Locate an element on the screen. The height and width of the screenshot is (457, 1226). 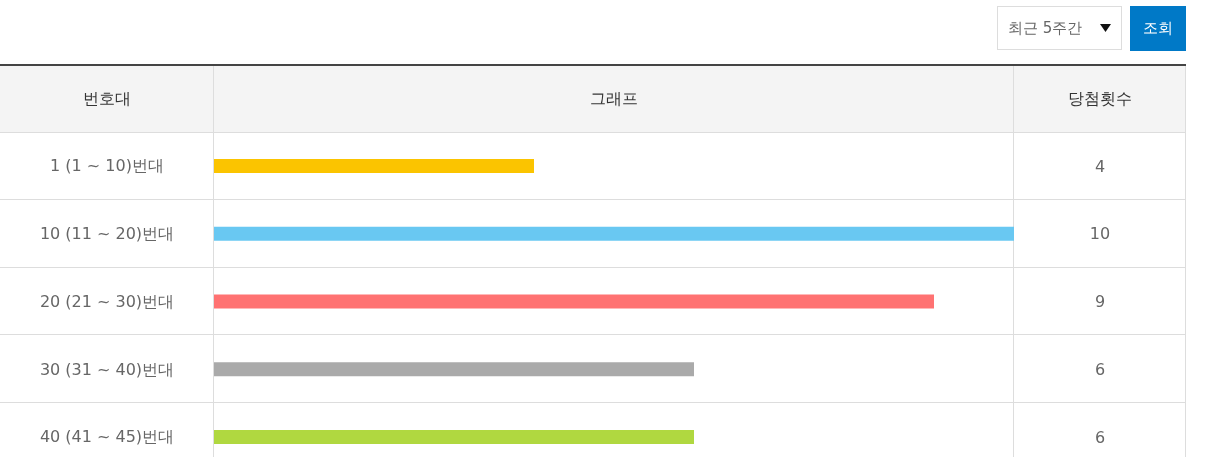
y-tick-label: 40 (41 ~ 45)번대 is located at coordinates (107, 437).